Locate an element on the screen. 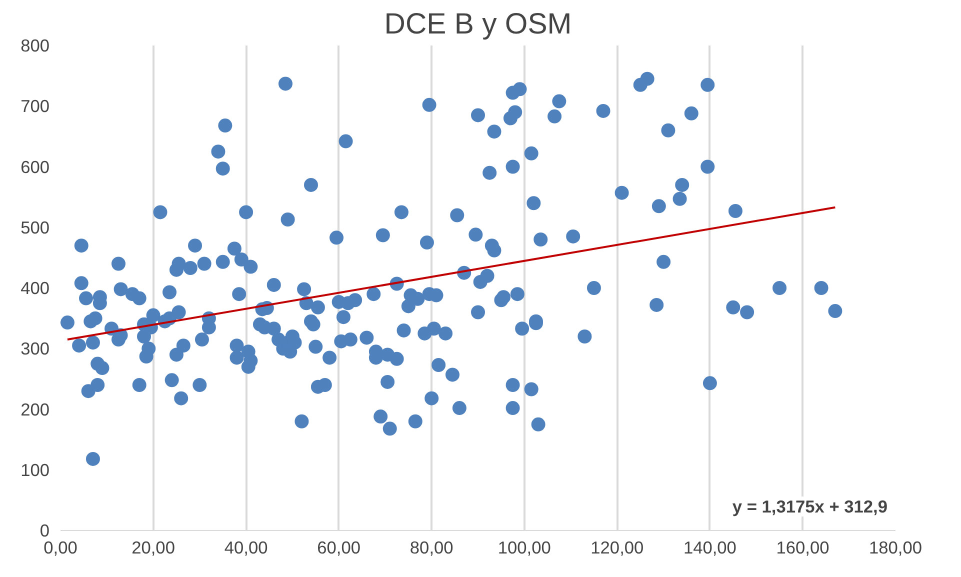  y-tick-label: 600 is located at coordinates (35, 166).